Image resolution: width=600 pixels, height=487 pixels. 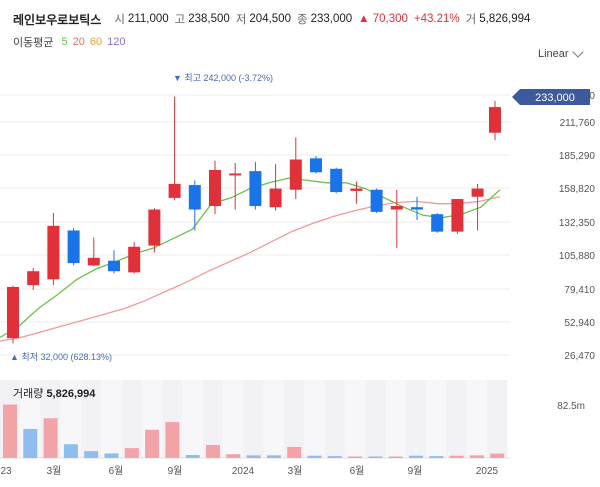 What do you see at coordinates (302, 20) in the screenshot?
I see `close-label: 종` at bounding box center [302, 20].